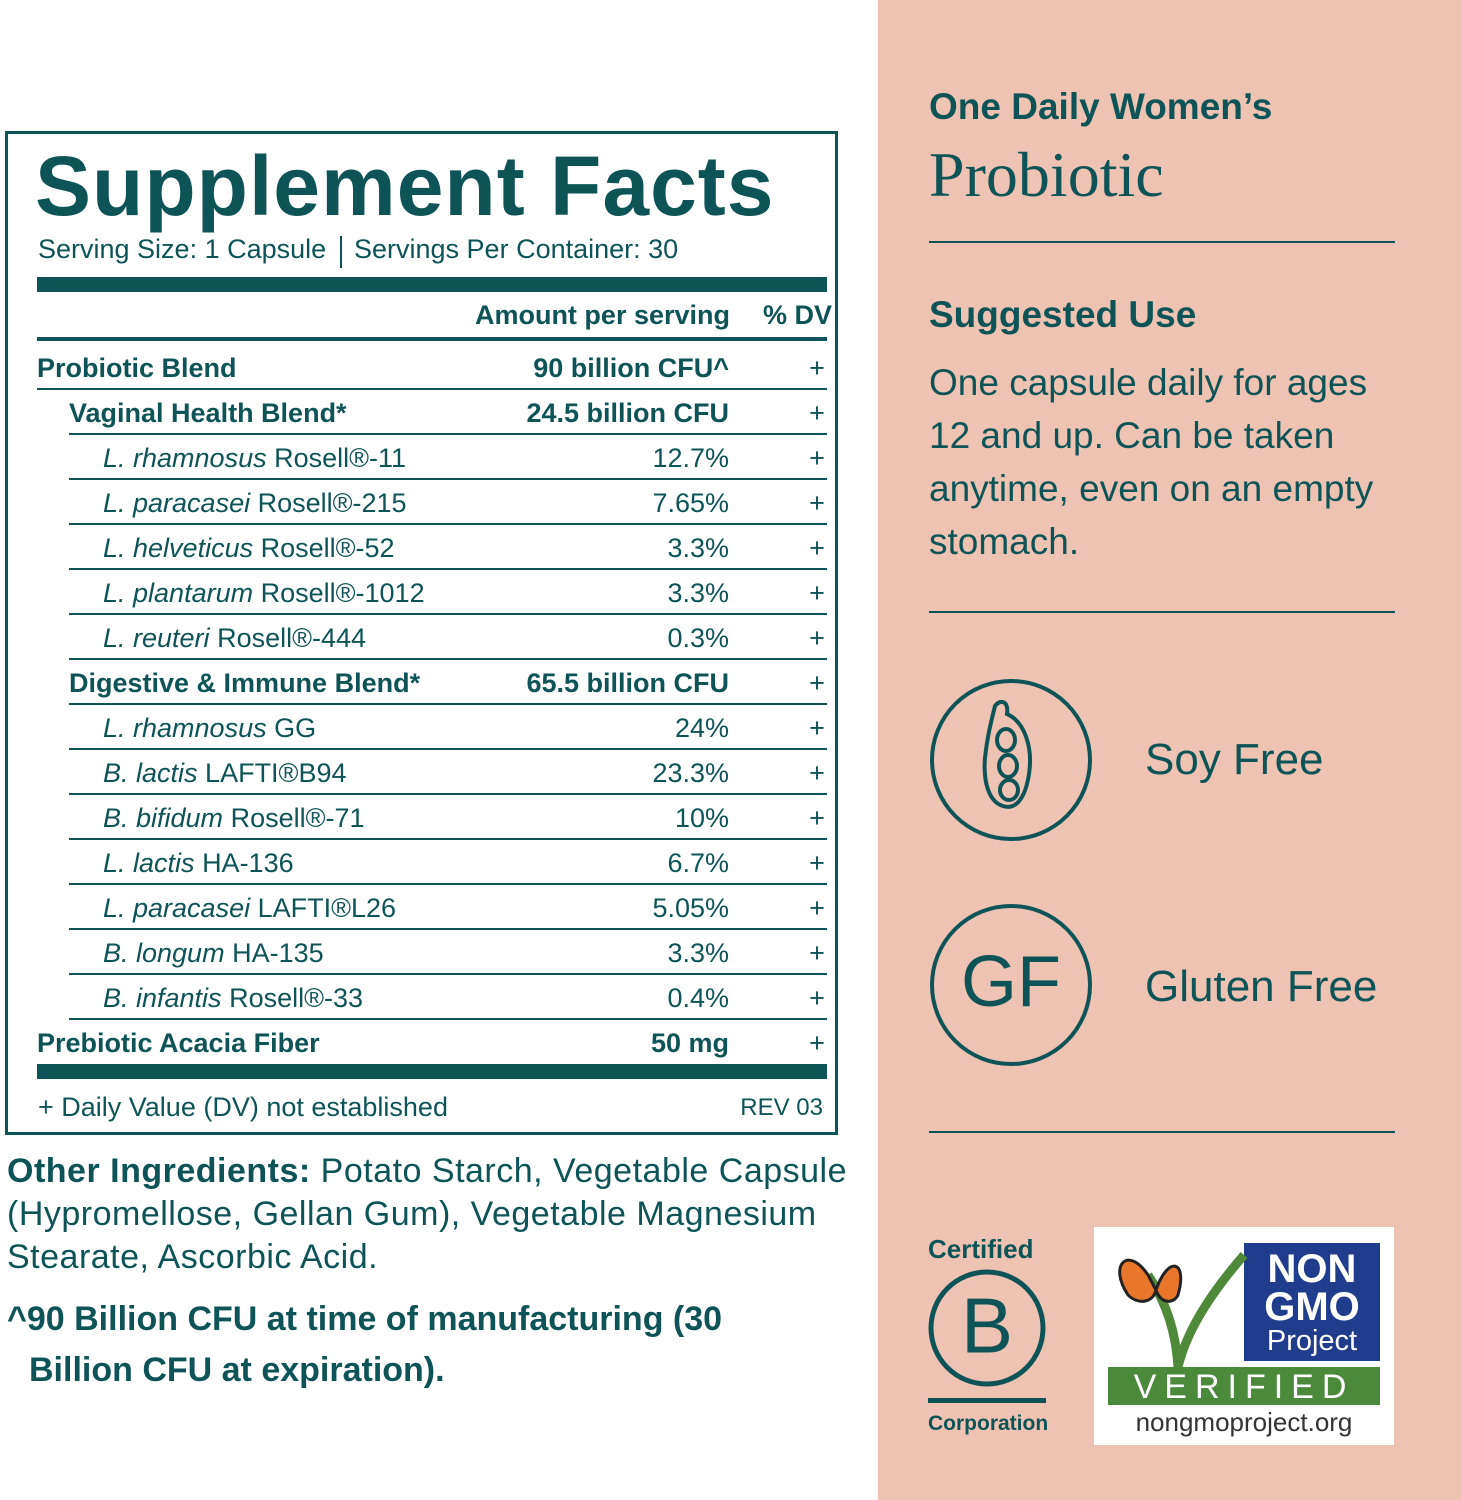 Image resolution: width=1462 pixels, height=1500 pixels. What do you see at coordinates (296, 998) in the screenshot?
I see `strain: Rosell®-33` at bounding box center [296, 998].